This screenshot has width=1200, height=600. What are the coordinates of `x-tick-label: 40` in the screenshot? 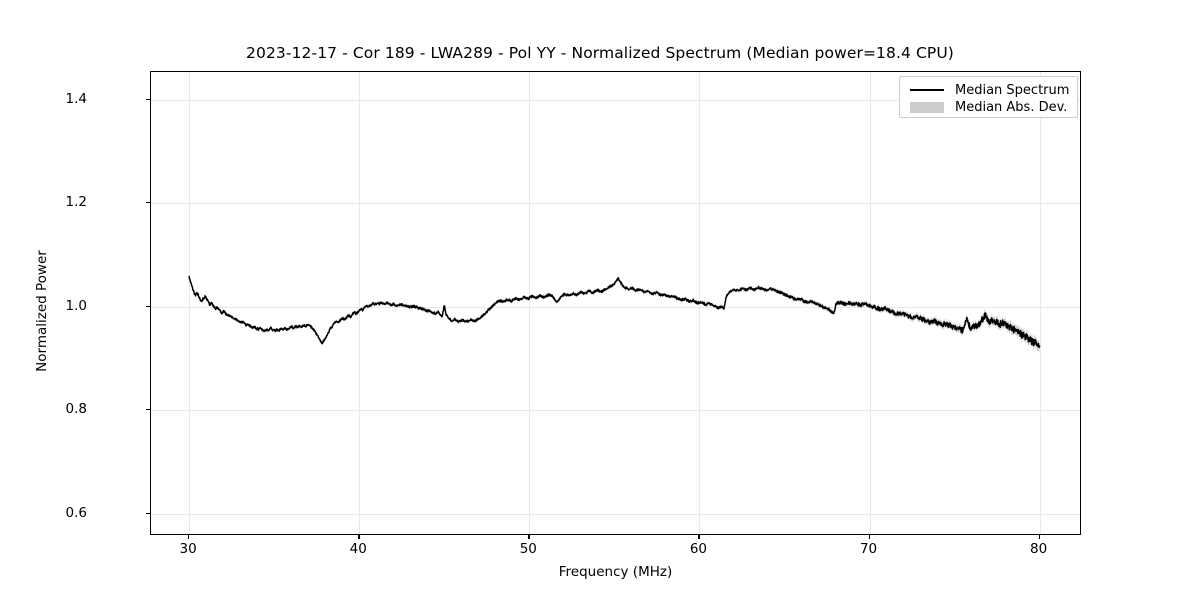 It's located at (358, 549).